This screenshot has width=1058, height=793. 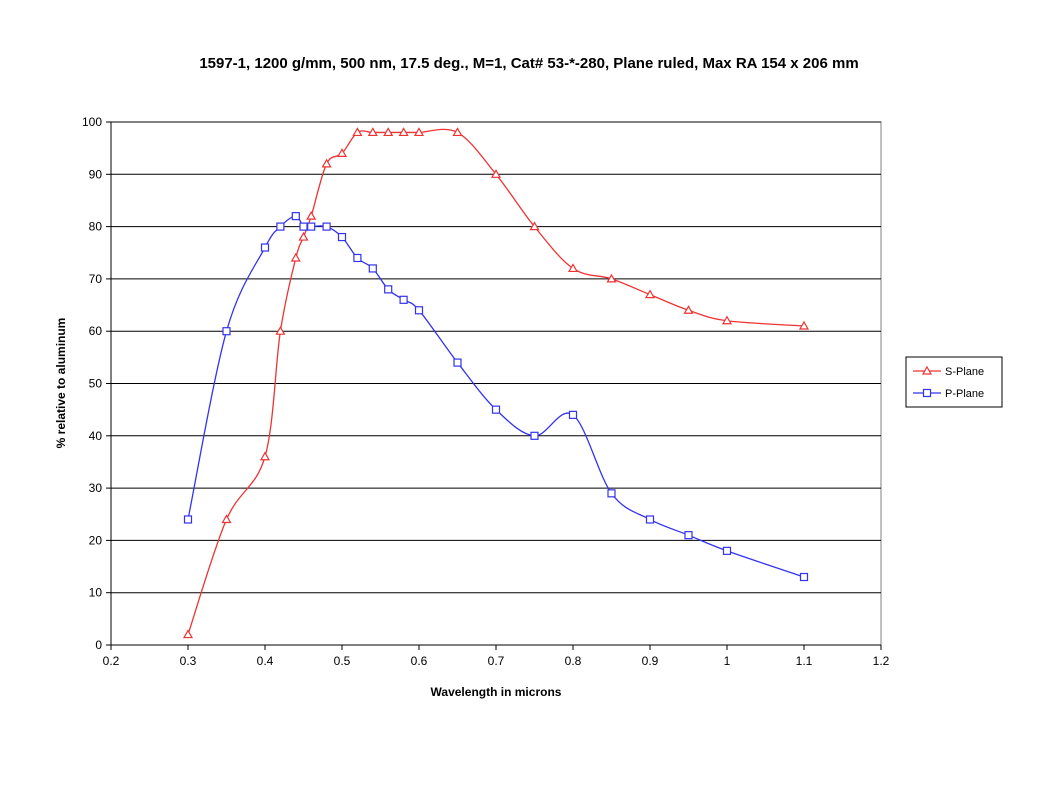 I want to click on legend: S-Plane P-Plane, so click(x=954, y=382).